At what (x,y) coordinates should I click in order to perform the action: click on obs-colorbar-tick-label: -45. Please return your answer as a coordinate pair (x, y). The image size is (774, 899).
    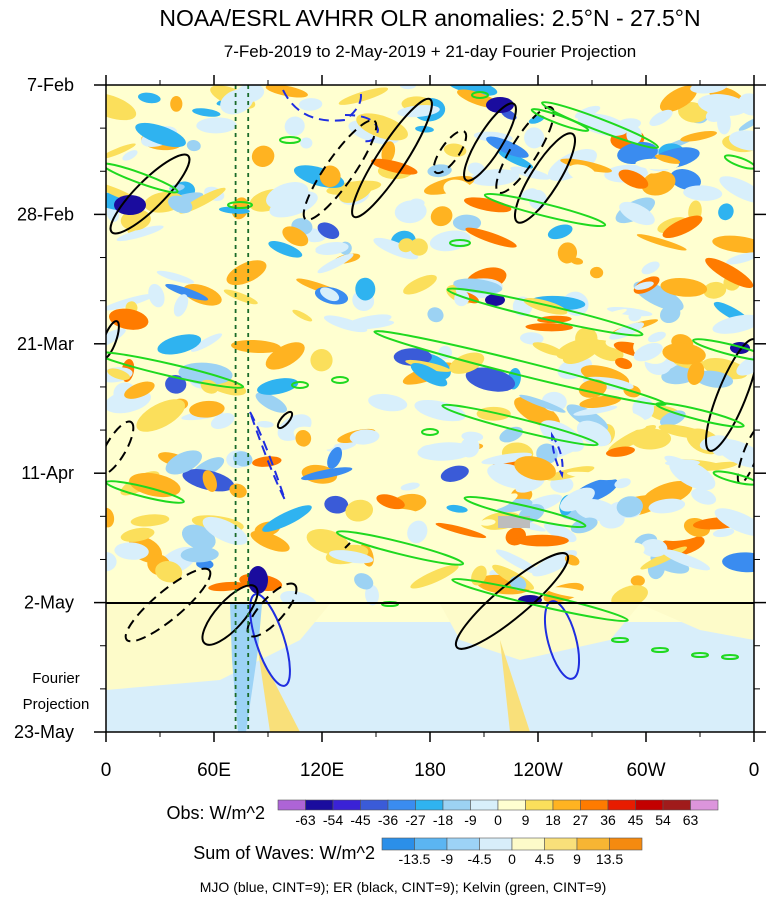
    Looking at the image, I should click on (360, 820).